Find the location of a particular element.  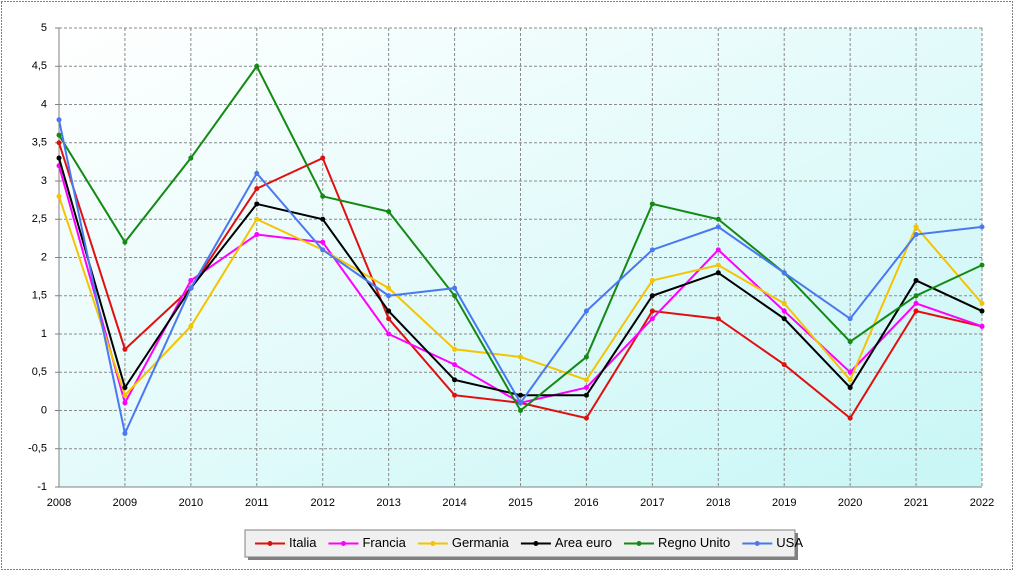

y-tick-label: 5 is located at coordinates (44, 28).